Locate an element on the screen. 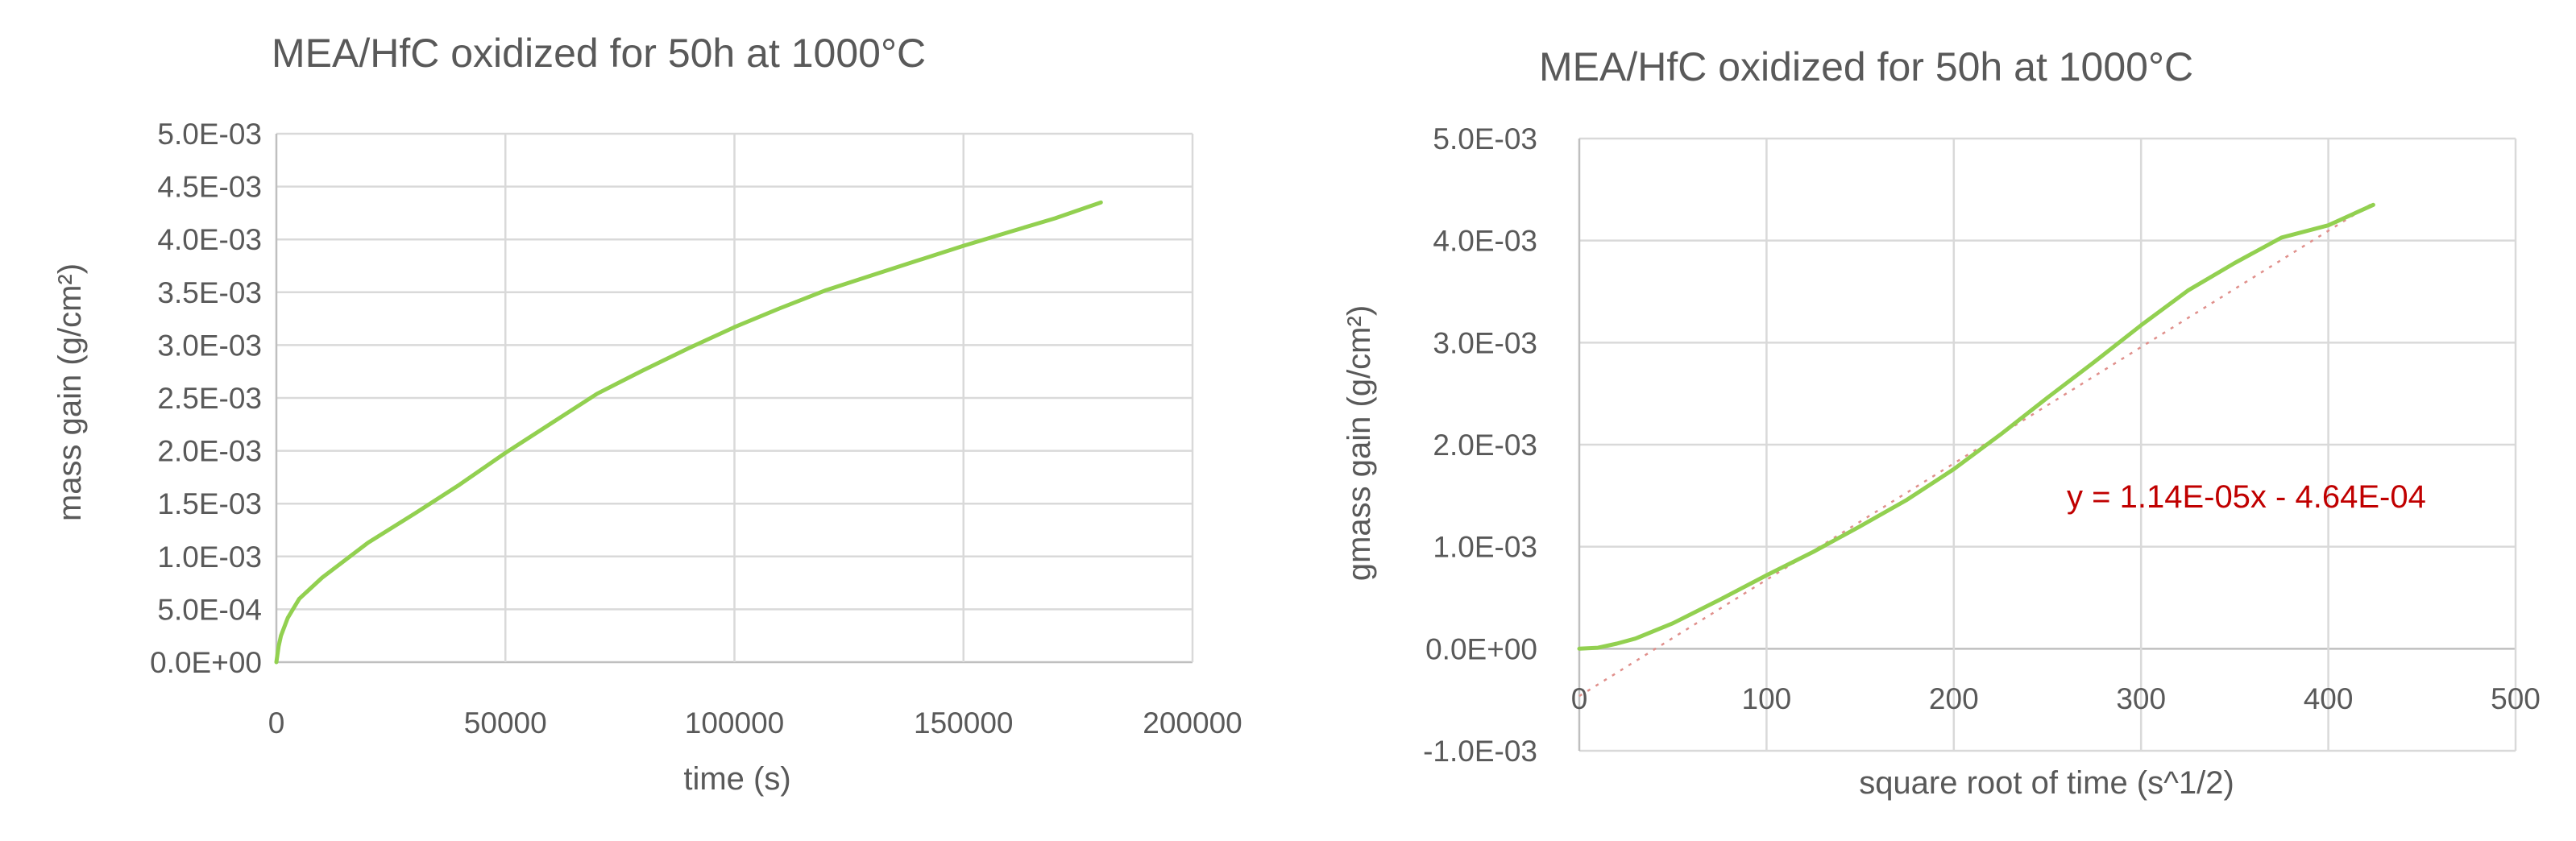  chart-2-y-tick-label: 3.0E-03 is located at coordinates (1485, 343).